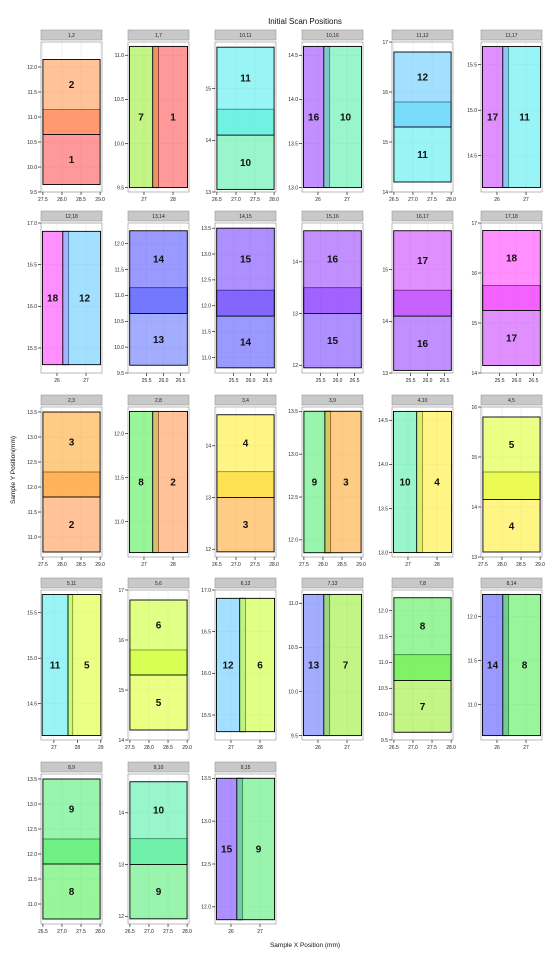  What do you see at coordinates (406, 483) in the screenshot?
I see `region-label-10: 10` at bounding box center [406, 483].